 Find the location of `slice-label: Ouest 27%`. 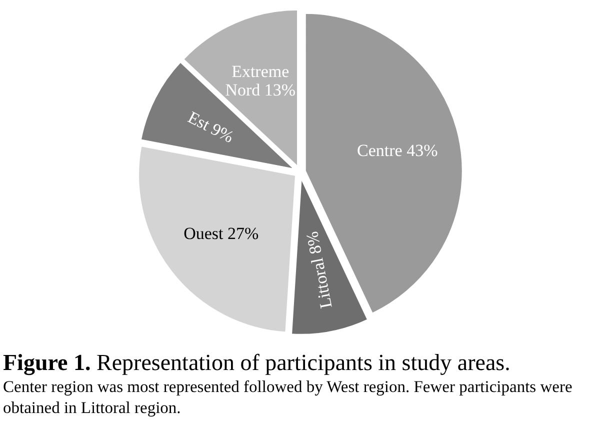

slice-label: Ouest 27% is located at coordinates (221, 234).